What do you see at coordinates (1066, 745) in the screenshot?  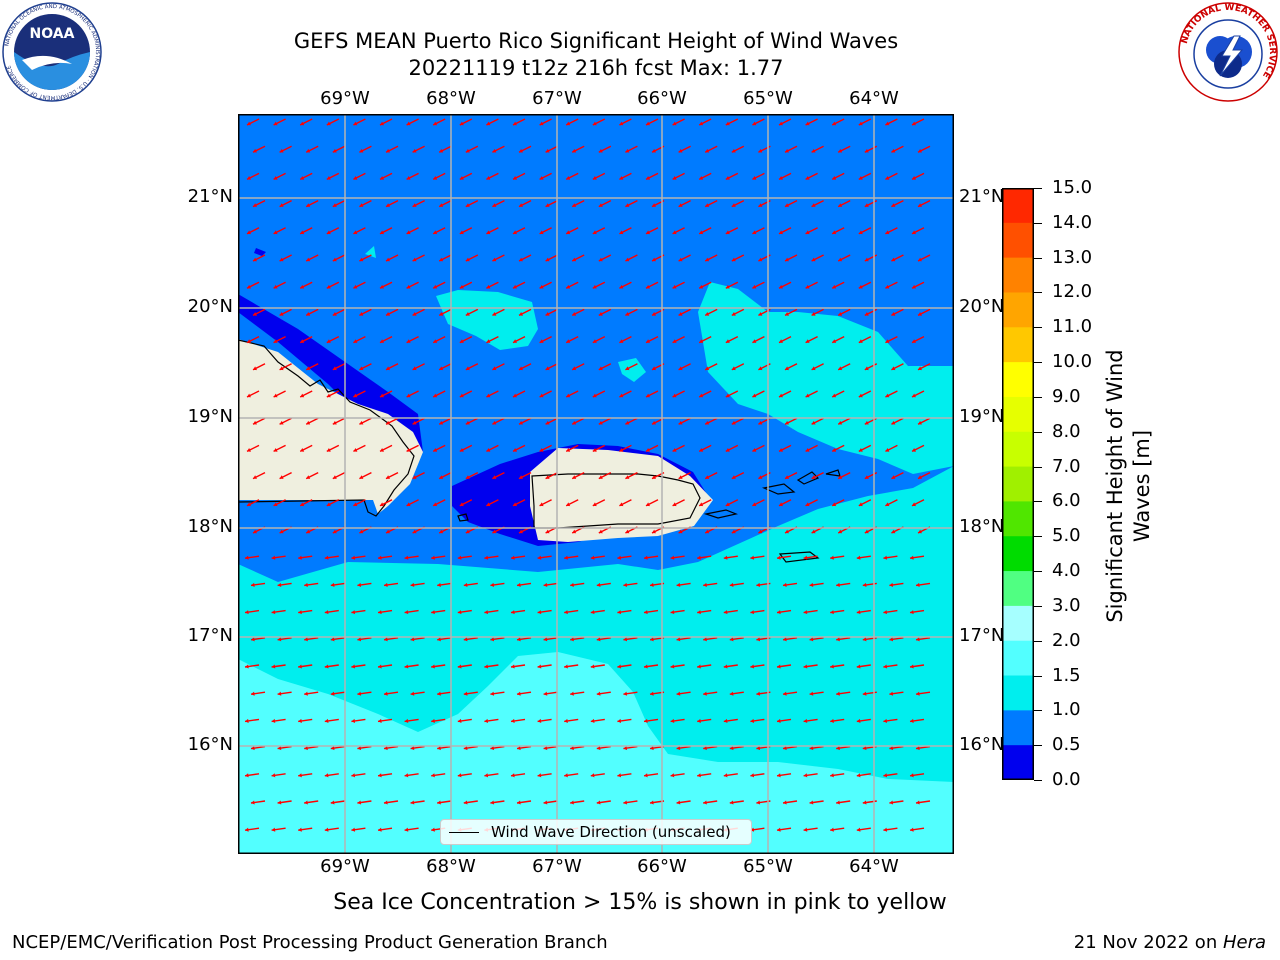 I see `colorbar-tick-label: 0.5` at bounding box center [1066, 745].